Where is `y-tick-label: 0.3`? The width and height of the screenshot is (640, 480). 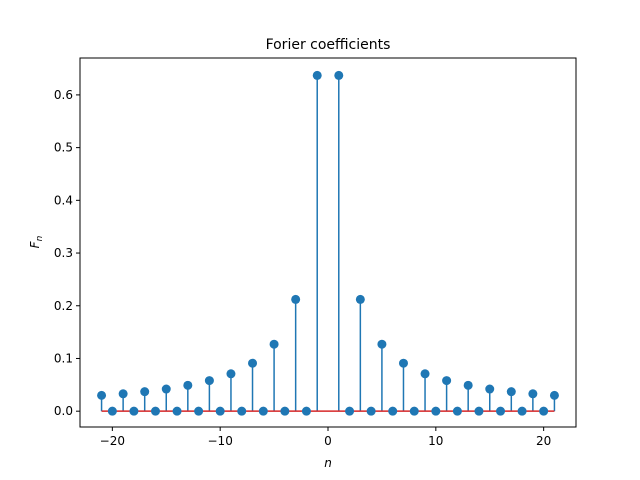 y-tick-label: 0.3 is located at coordinates (63, 253).